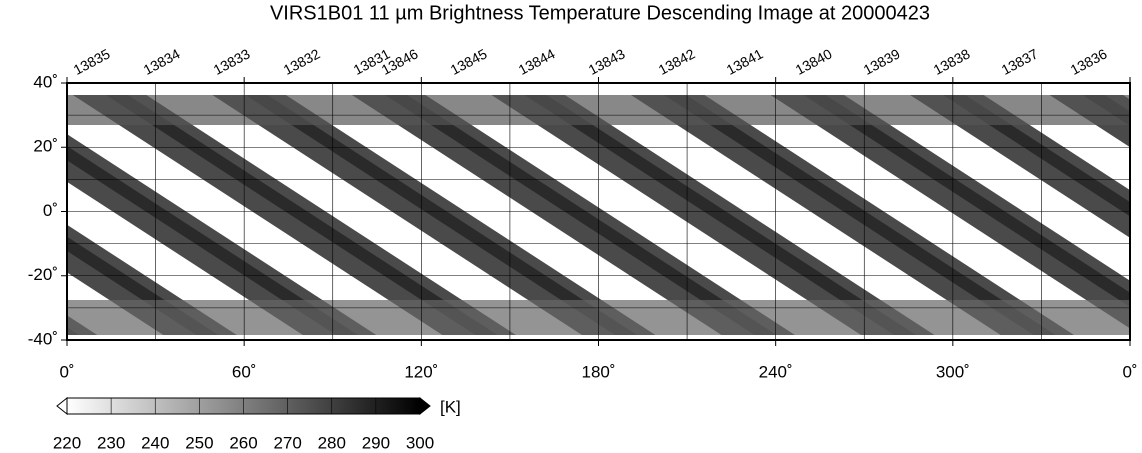 This screenshot has width=1142, height=453. I want to click on colorbar-label: 240, so click(155, 442).